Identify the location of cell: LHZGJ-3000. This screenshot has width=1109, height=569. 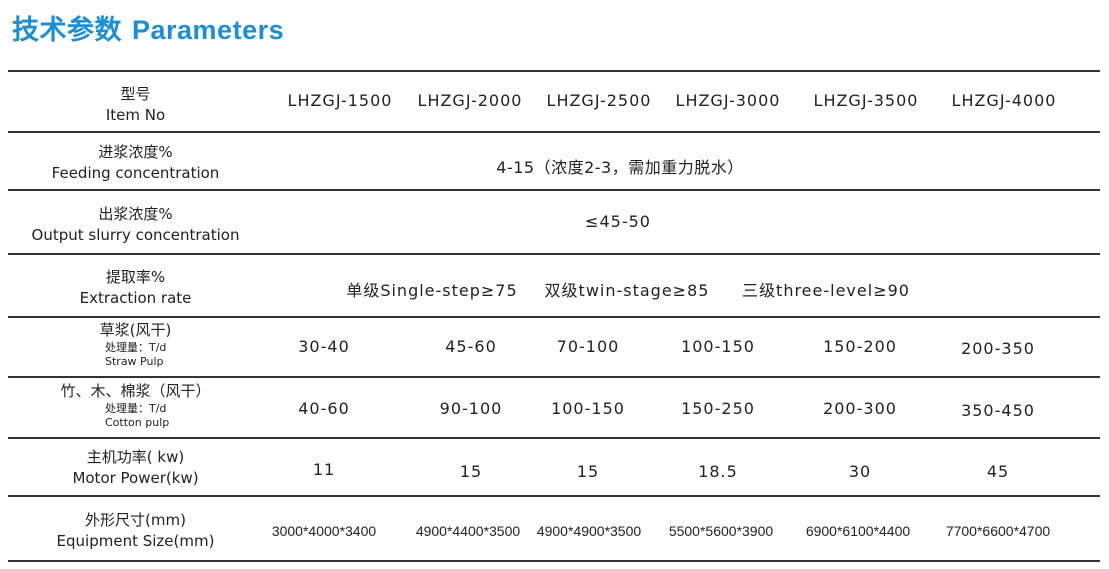
(728, 100).